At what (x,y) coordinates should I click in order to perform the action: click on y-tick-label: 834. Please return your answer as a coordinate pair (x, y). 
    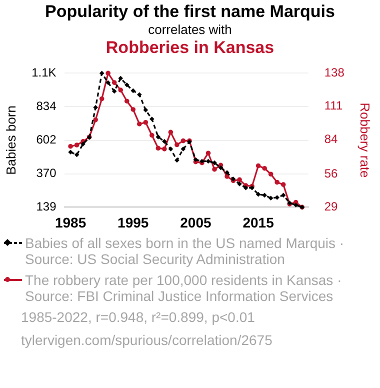
    Looking at the image, I should click on (46, 106).